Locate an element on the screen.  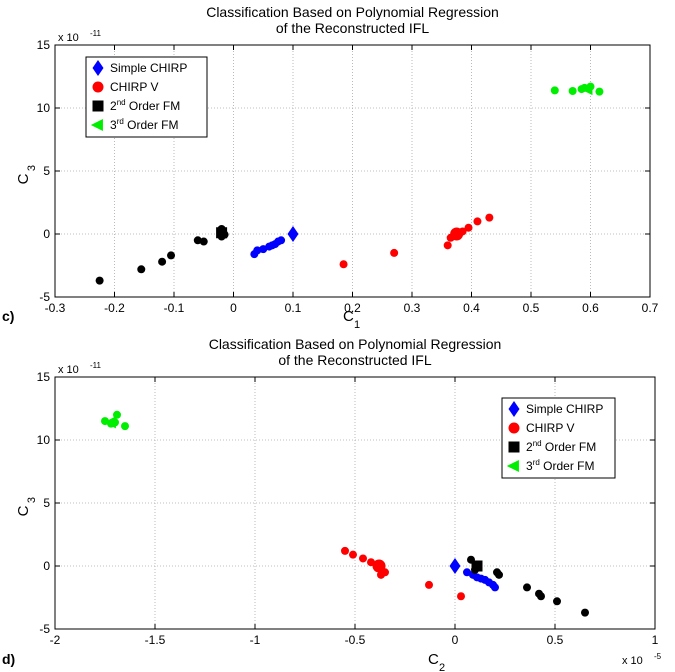
x-tick-label: -1.5 is located at coordinates (155, 640).